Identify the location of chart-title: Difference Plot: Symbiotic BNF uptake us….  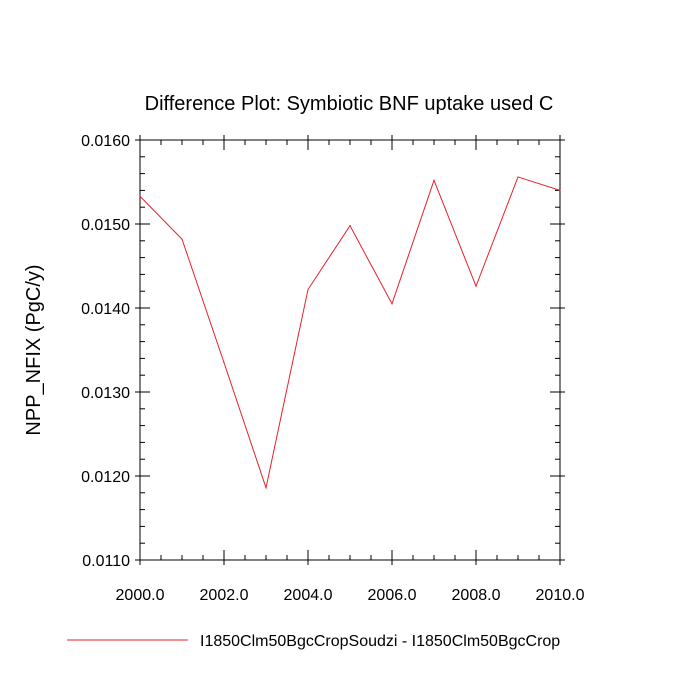
(349, 104).